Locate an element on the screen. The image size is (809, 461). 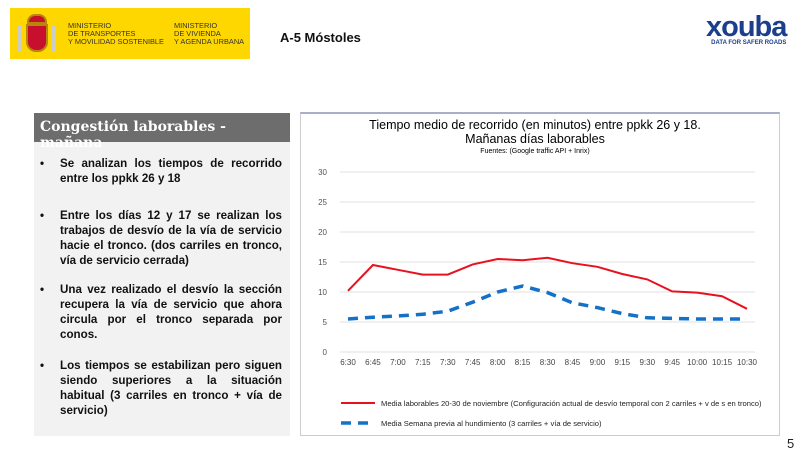
chart-subtitle: Mañanas días laborables is located at coordinates (535, 139).